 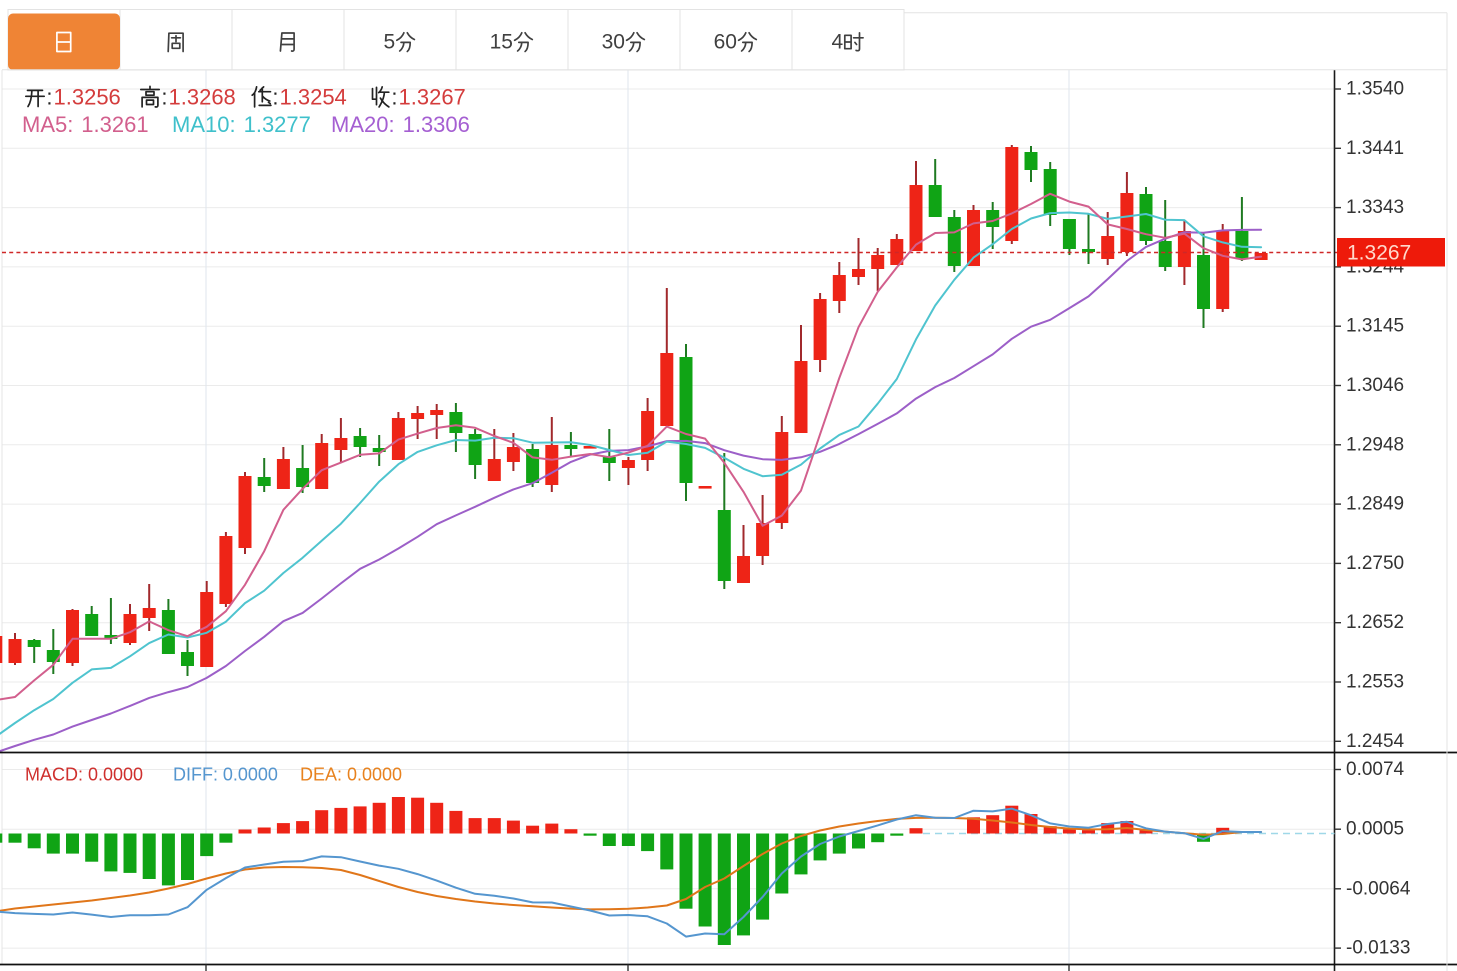 I want to click on svg-text: 1.3261, so click(x=114, y=124).